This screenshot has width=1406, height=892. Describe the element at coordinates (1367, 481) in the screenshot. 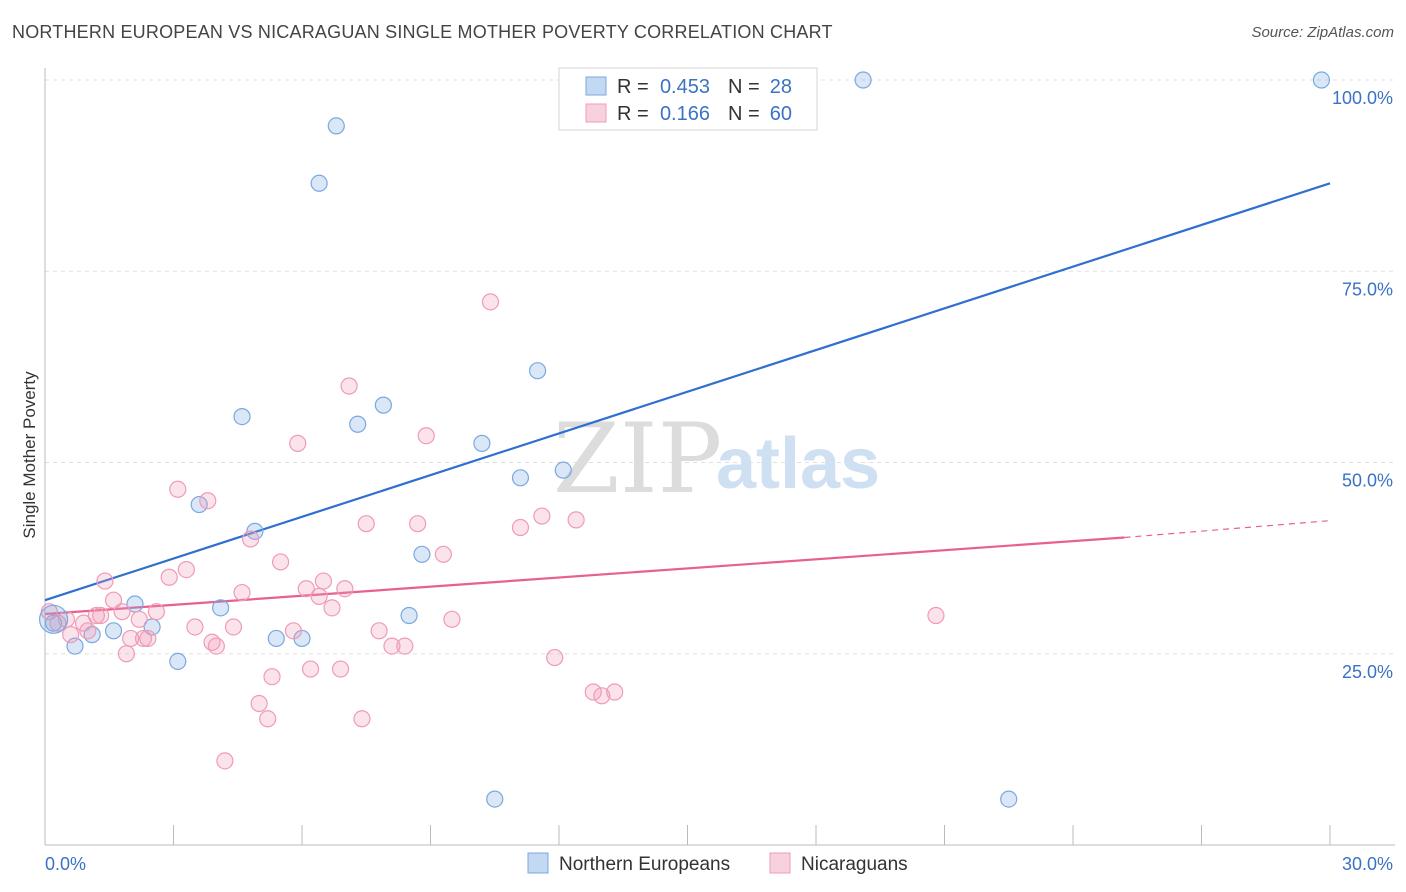

I see `y-tick-label: 50.0%` at that location.